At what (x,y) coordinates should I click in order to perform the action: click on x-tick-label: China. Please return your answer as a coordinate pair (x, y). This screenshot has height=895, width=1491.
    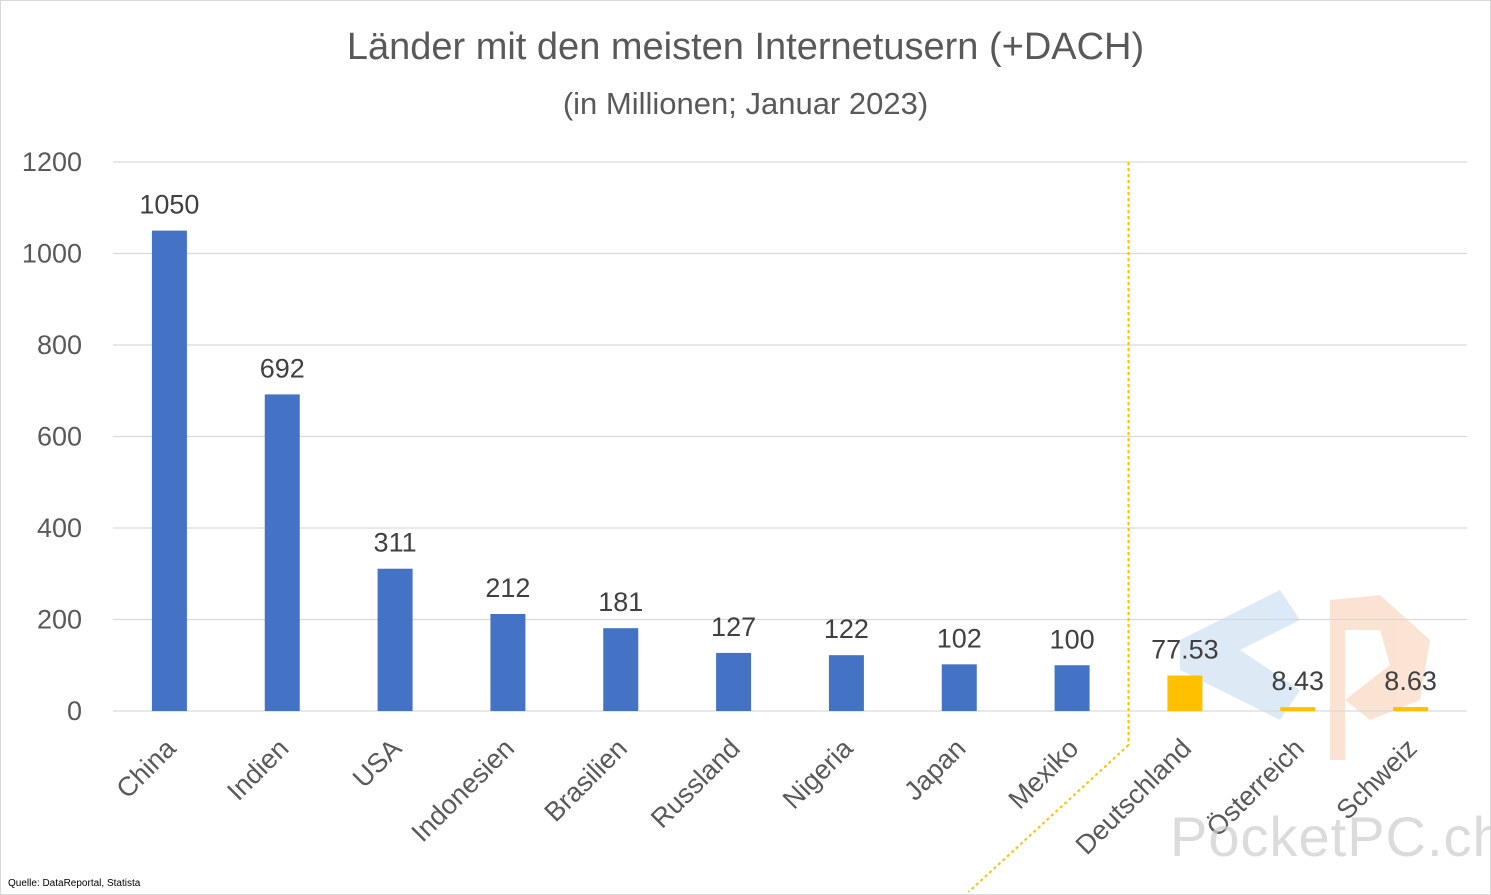
    Looking at the image, I should click on (147, 768).